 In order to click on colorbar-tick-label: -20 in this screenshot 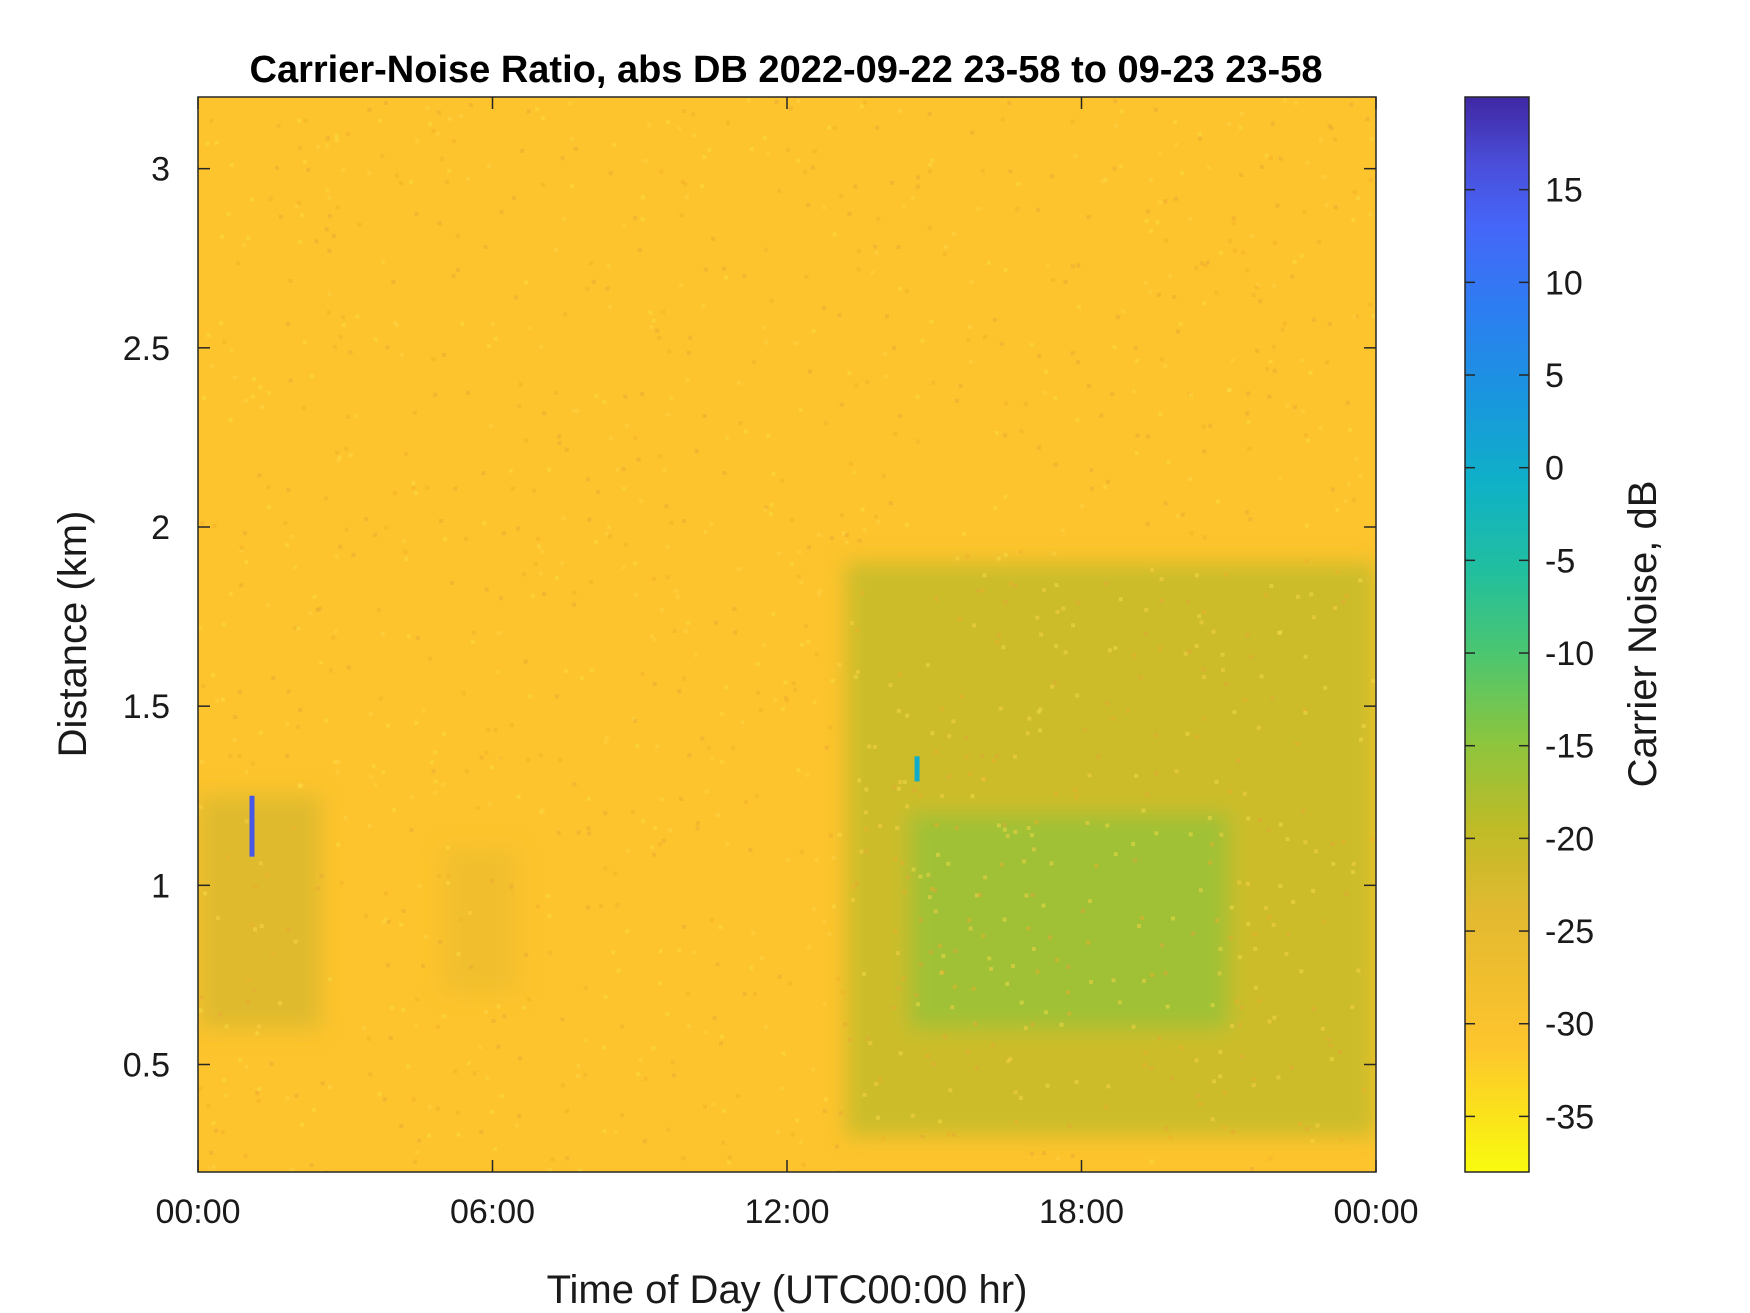, I will do `click(1569, 839)`.